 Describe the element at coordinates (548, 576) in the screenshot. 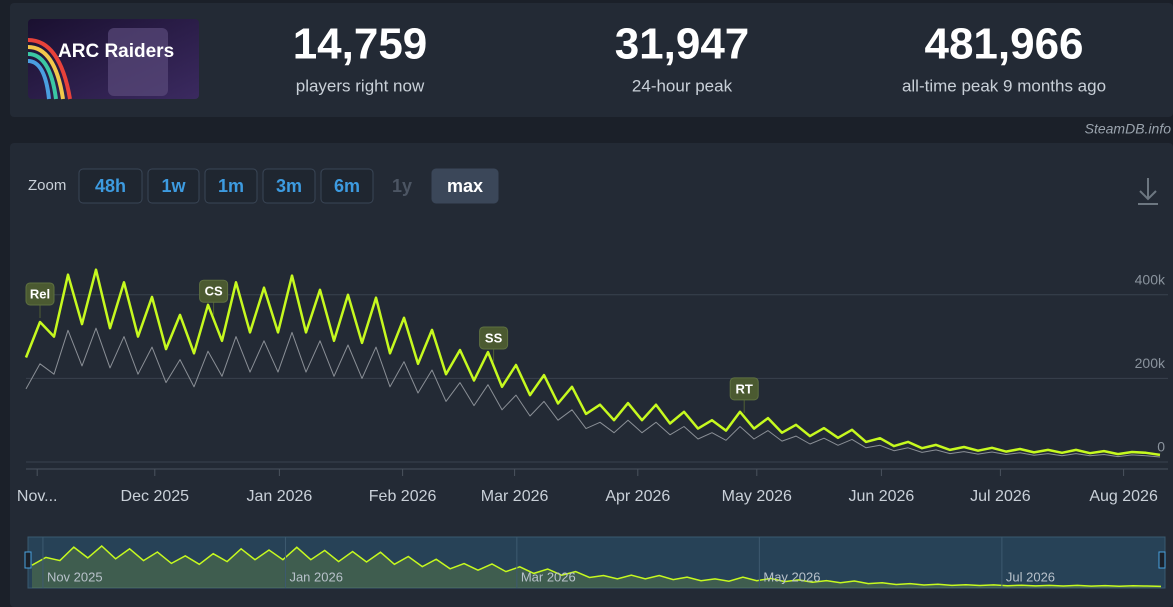

I see `navigator-label: Mar 2026` at that location.